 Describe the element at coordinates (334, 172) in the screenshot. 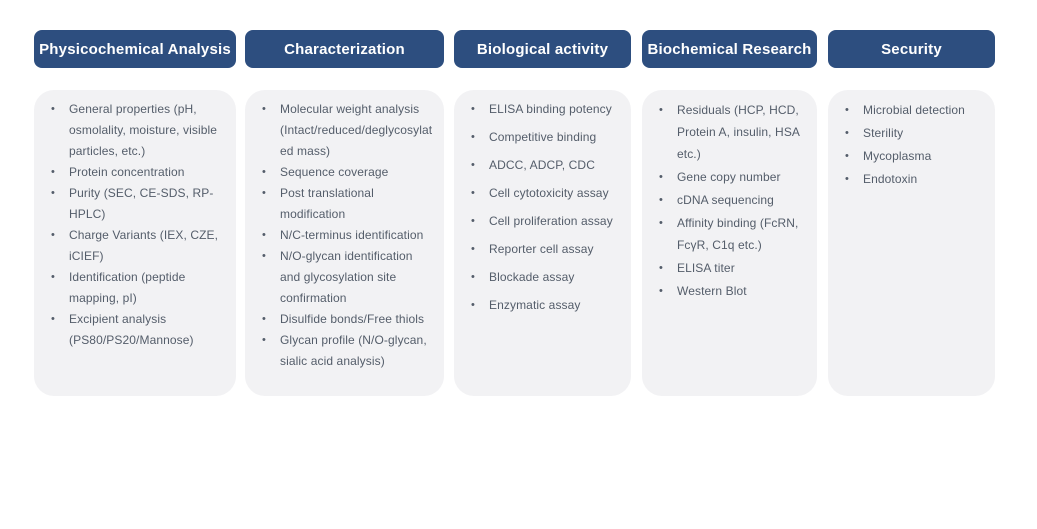

I see `item-text: Sequence coverage` at that location.